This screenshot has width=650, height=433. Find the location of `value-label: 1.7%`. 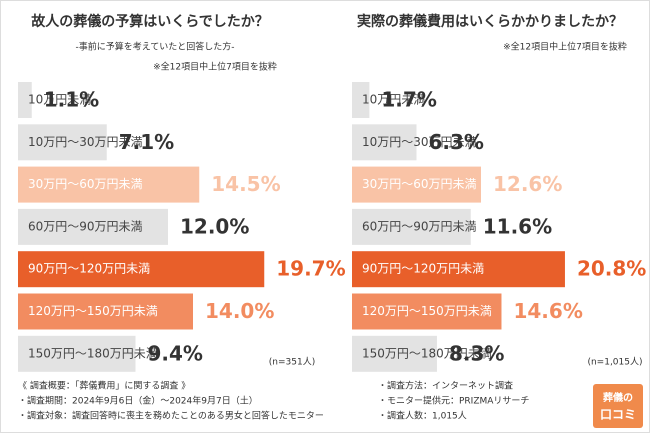

value-label: 1.7% is located at coordinates (408, 100).